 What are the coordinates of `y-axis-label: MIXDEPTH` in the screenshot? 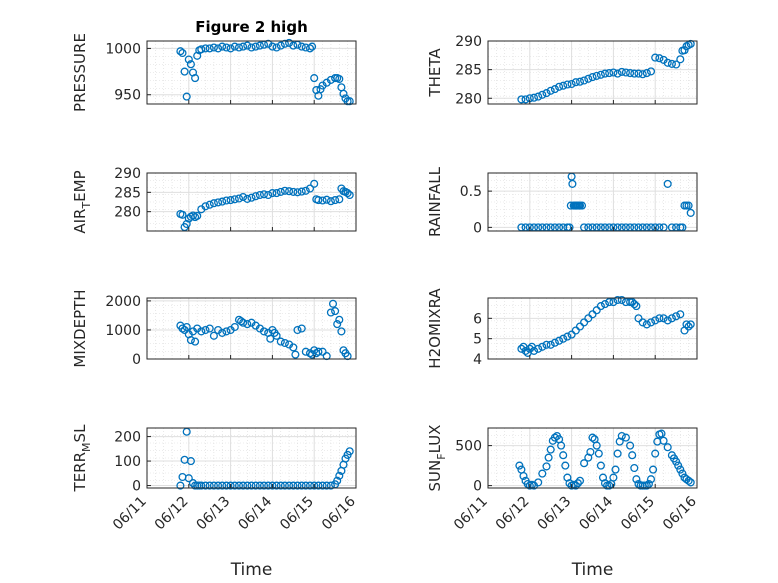 It's located at (80, 328).